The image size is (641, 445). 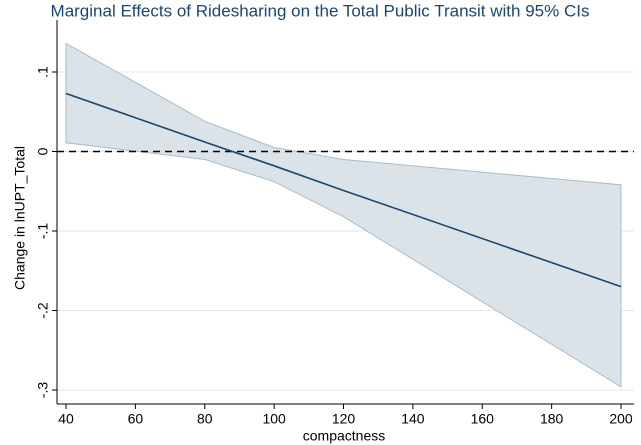 I want to click on x-tick-label: 180, so click(x=552, y=419).